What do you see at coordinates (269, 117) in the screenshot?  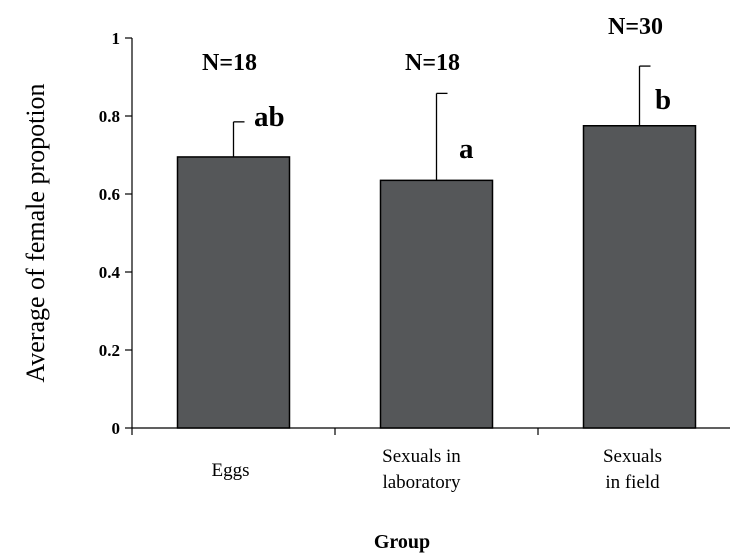 I see `significance-letter: ab` at bounding box center [269, 117].